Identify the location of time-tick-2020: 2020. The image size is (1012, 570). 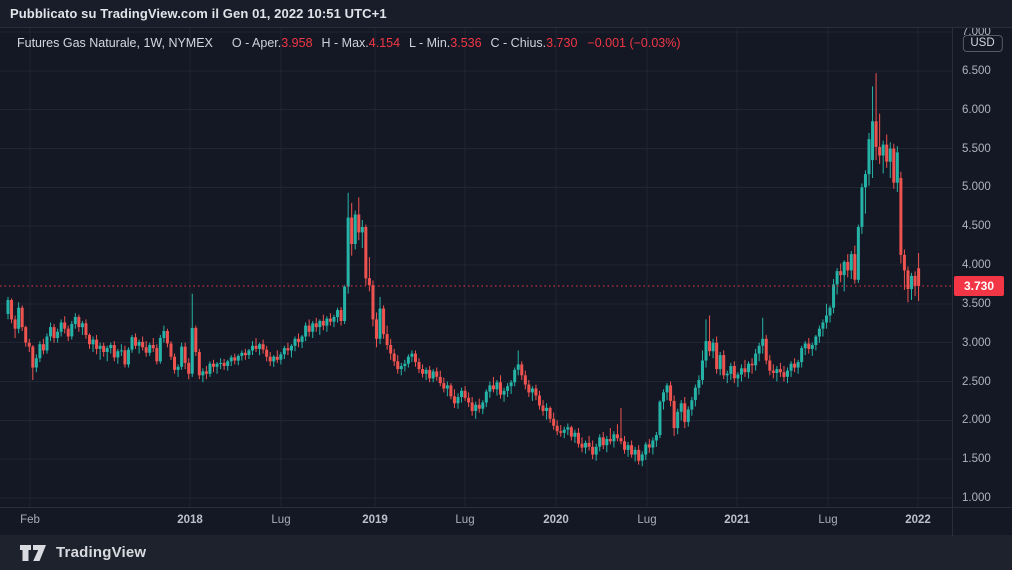
(556, 520).